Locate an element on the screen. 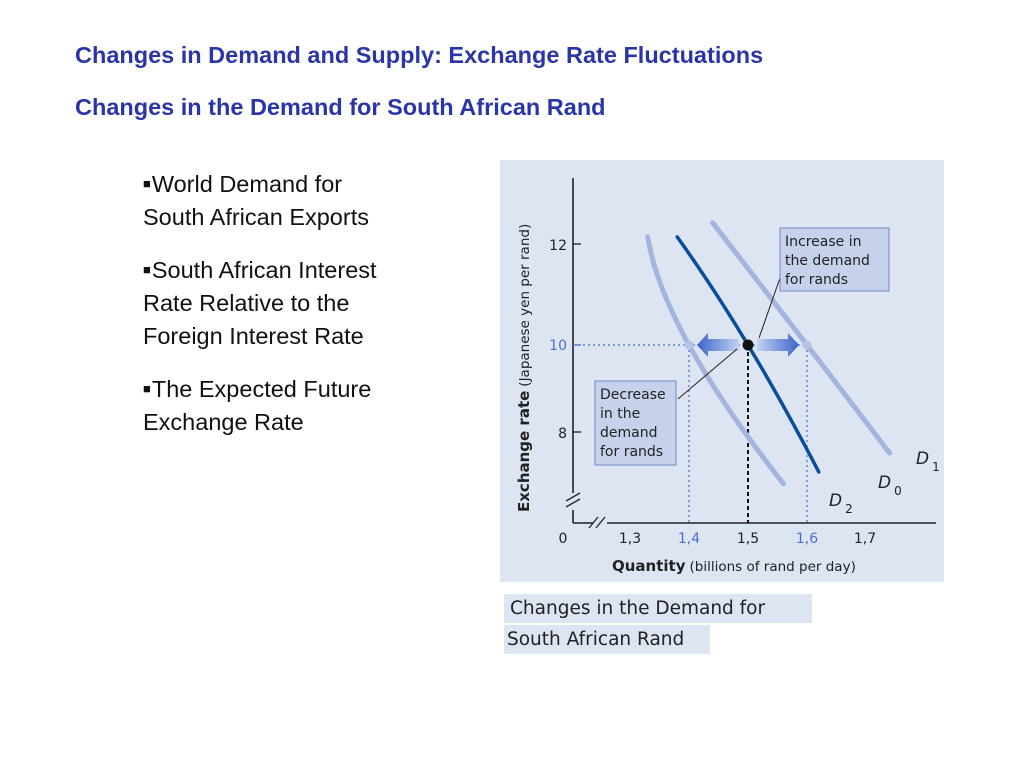  increase-callout-box is located at coordinates (834, 259).